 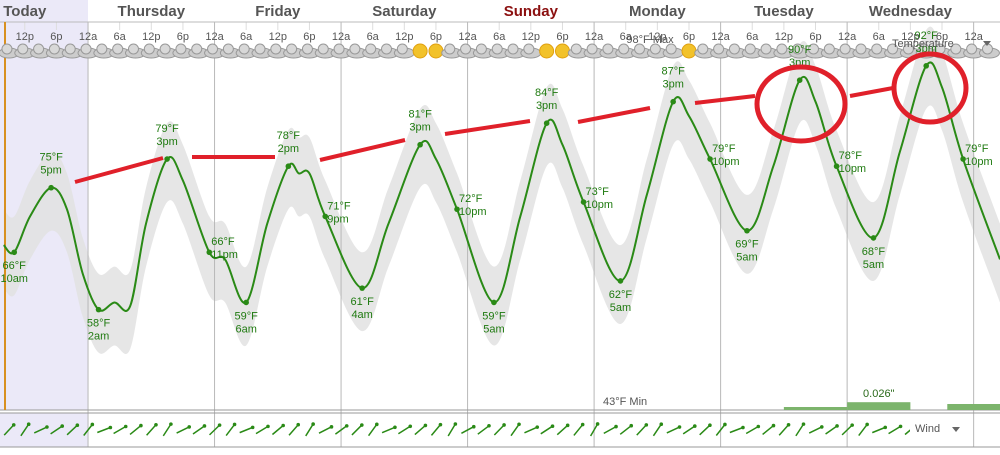 I want to click on time-label: 5am, so click(x=620, y=308).